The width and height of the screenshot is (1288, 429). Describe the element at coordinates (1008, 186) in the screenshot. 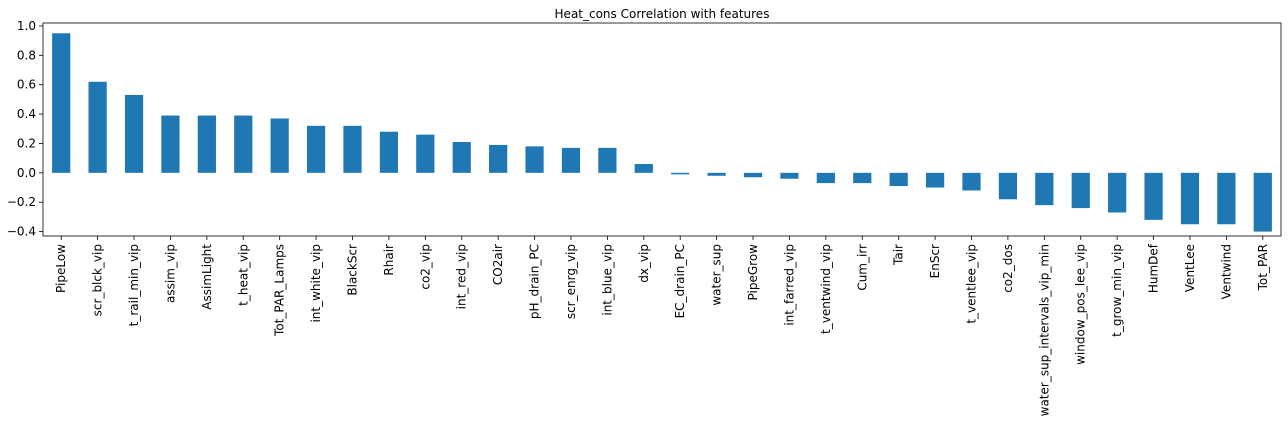

I see `bar-co2_dos` at that location.